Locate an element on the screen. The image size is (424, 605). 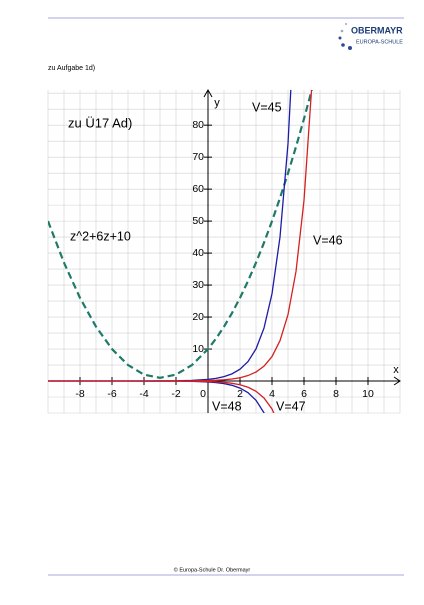
footer-text: © Europa-Schule Dr. Obermayr is located at coordinates (212, 569).